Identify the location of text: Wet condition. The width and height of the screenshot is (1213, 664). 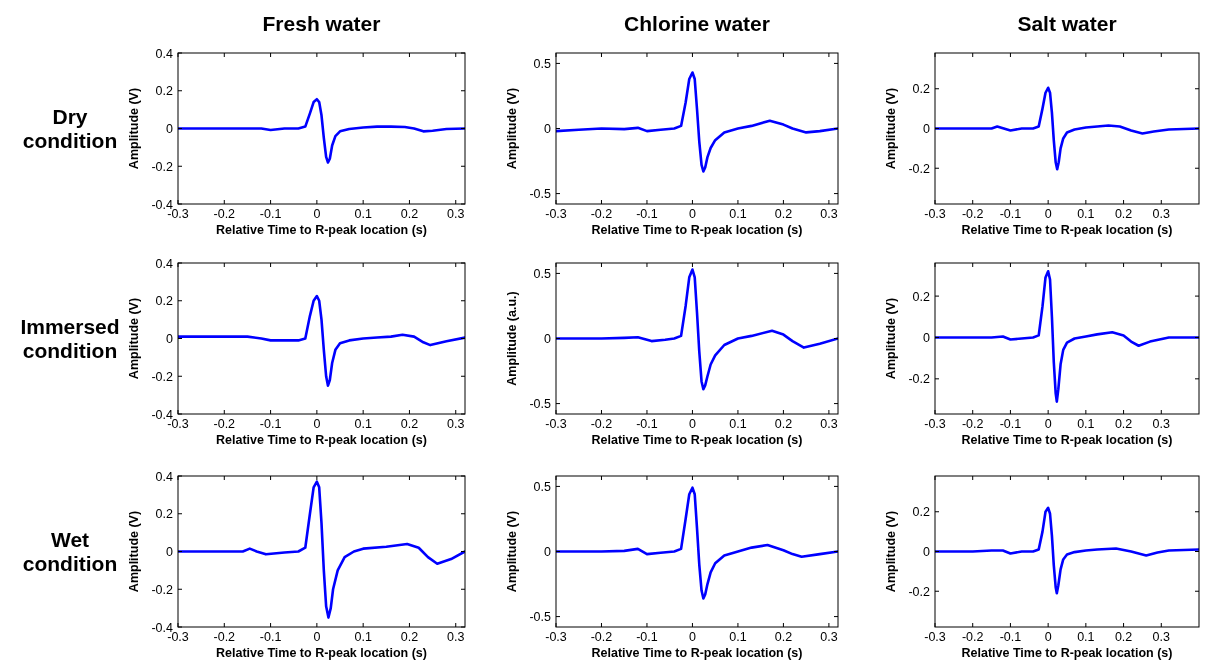
(70, 551).